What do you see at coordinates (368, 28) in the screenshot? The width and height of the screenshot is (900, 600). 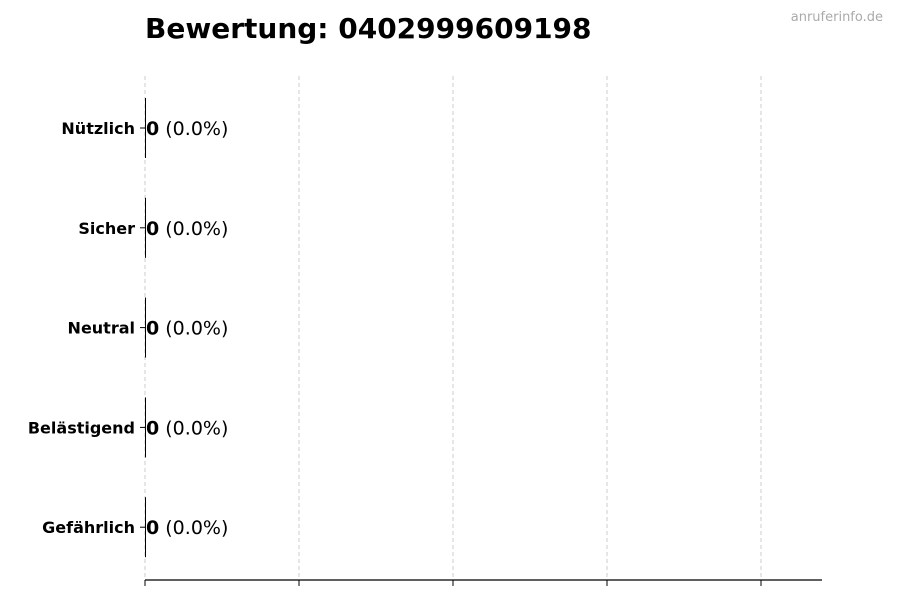 I see `chart-title: Bewertung: 0402999609198` at bounding box center [368, 28].